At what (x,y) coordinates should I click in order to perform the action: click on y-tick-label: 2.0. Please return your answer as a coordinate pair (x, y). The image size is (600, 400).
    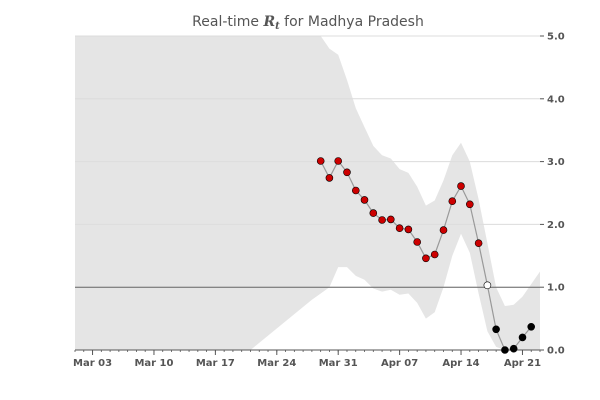
    Looking at the image, I should click on (556, 225).